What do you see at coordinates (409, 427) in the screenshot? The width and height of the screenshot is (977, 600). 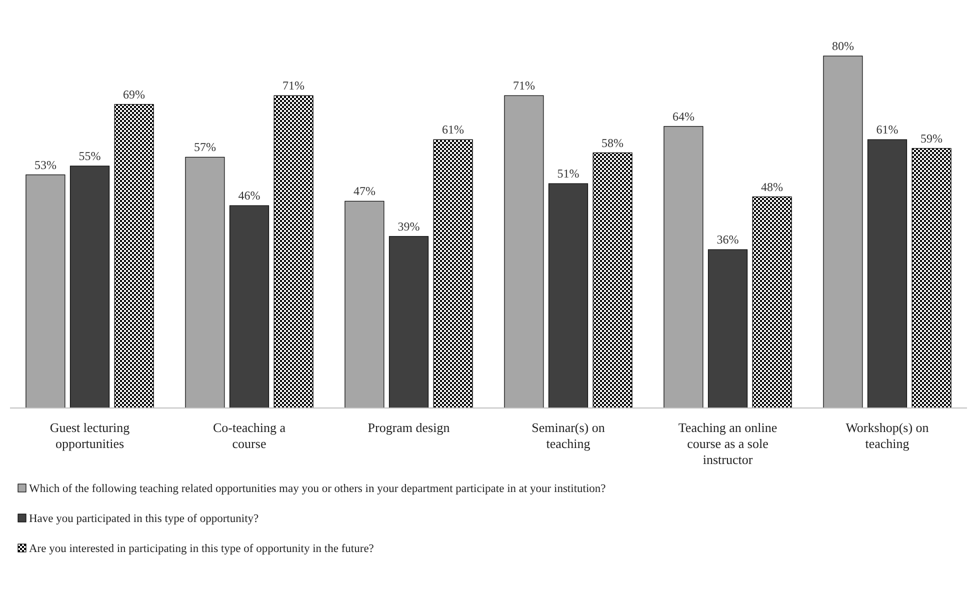 I see `x-tick-label: Program design` at bounding box center [409, 427].